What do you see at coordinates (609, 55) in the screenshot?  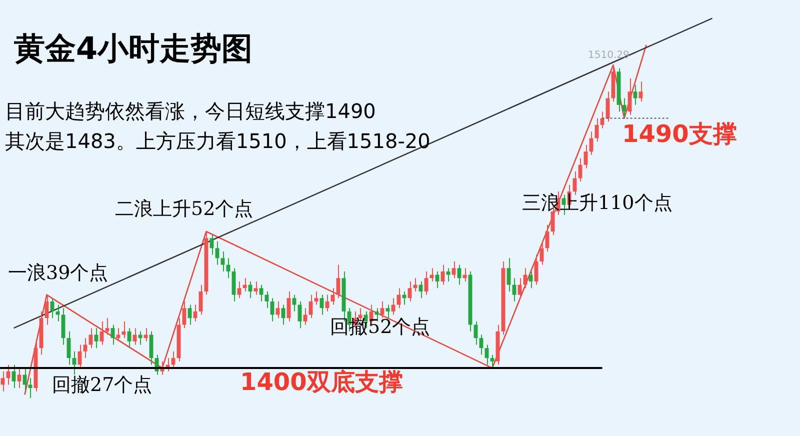 I see `text: 1510.29` at bounding box center [609, 55].